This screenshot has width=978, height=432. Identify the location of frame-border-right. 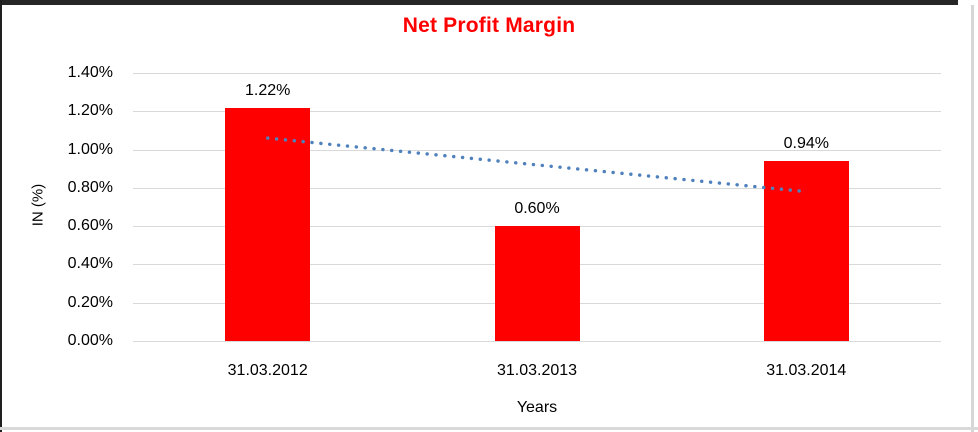
(972, 218).